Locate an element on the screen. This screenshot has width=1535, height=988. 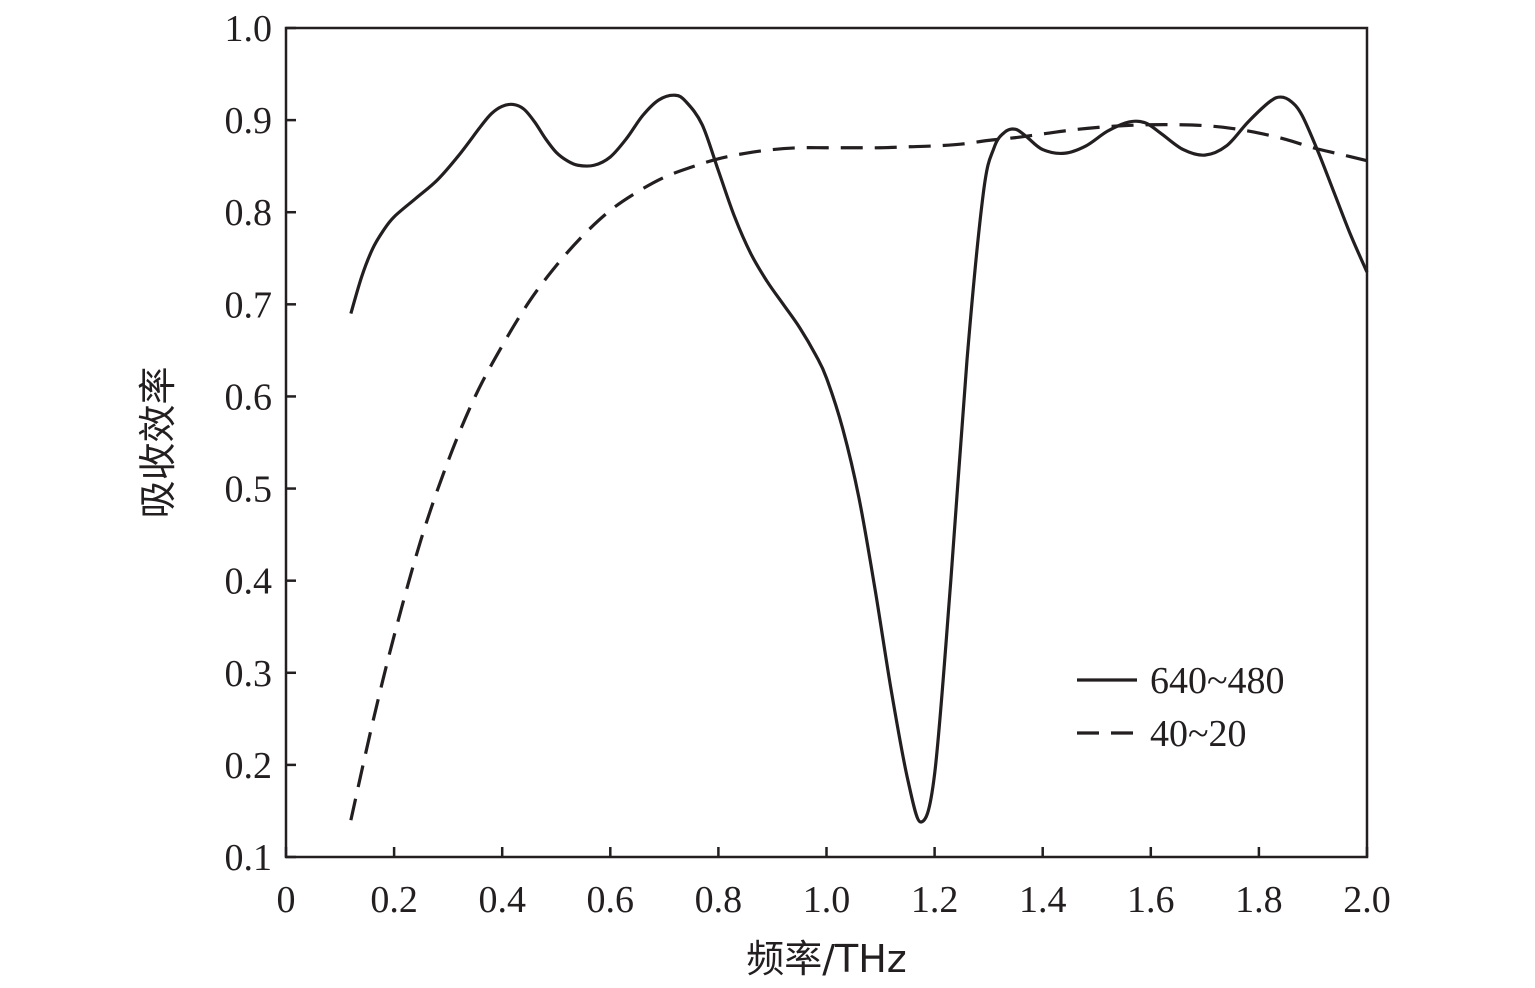
x-tick-label: 1.6 is located at coordinates (1151, 900).